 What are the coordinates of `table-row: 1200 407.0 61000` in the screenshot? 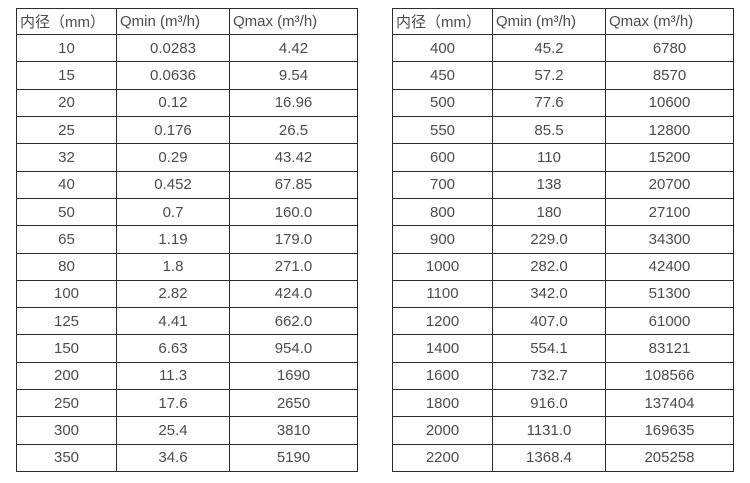 It's located at (563, 321).